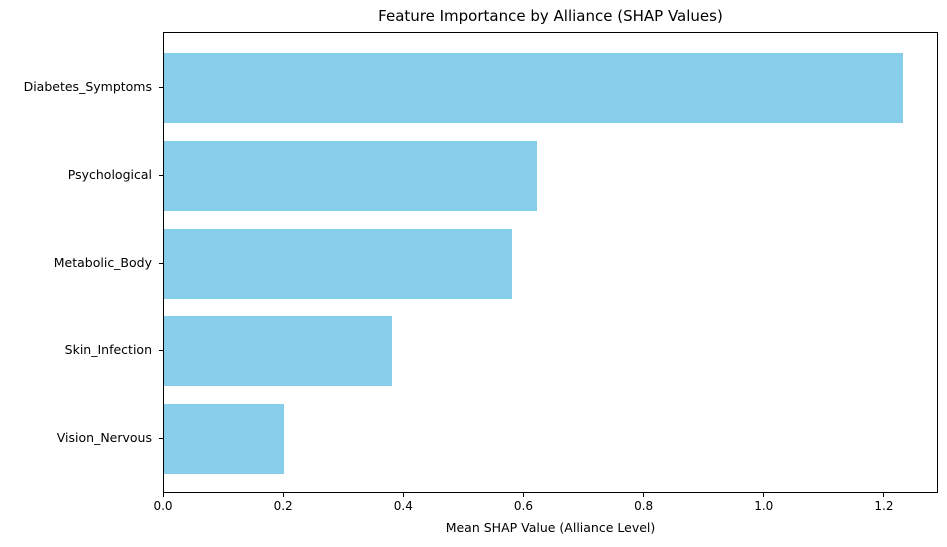 This screenshot has height=547, width=947. I want to click on bar-diabetes_symptoms, so click(533, 87).